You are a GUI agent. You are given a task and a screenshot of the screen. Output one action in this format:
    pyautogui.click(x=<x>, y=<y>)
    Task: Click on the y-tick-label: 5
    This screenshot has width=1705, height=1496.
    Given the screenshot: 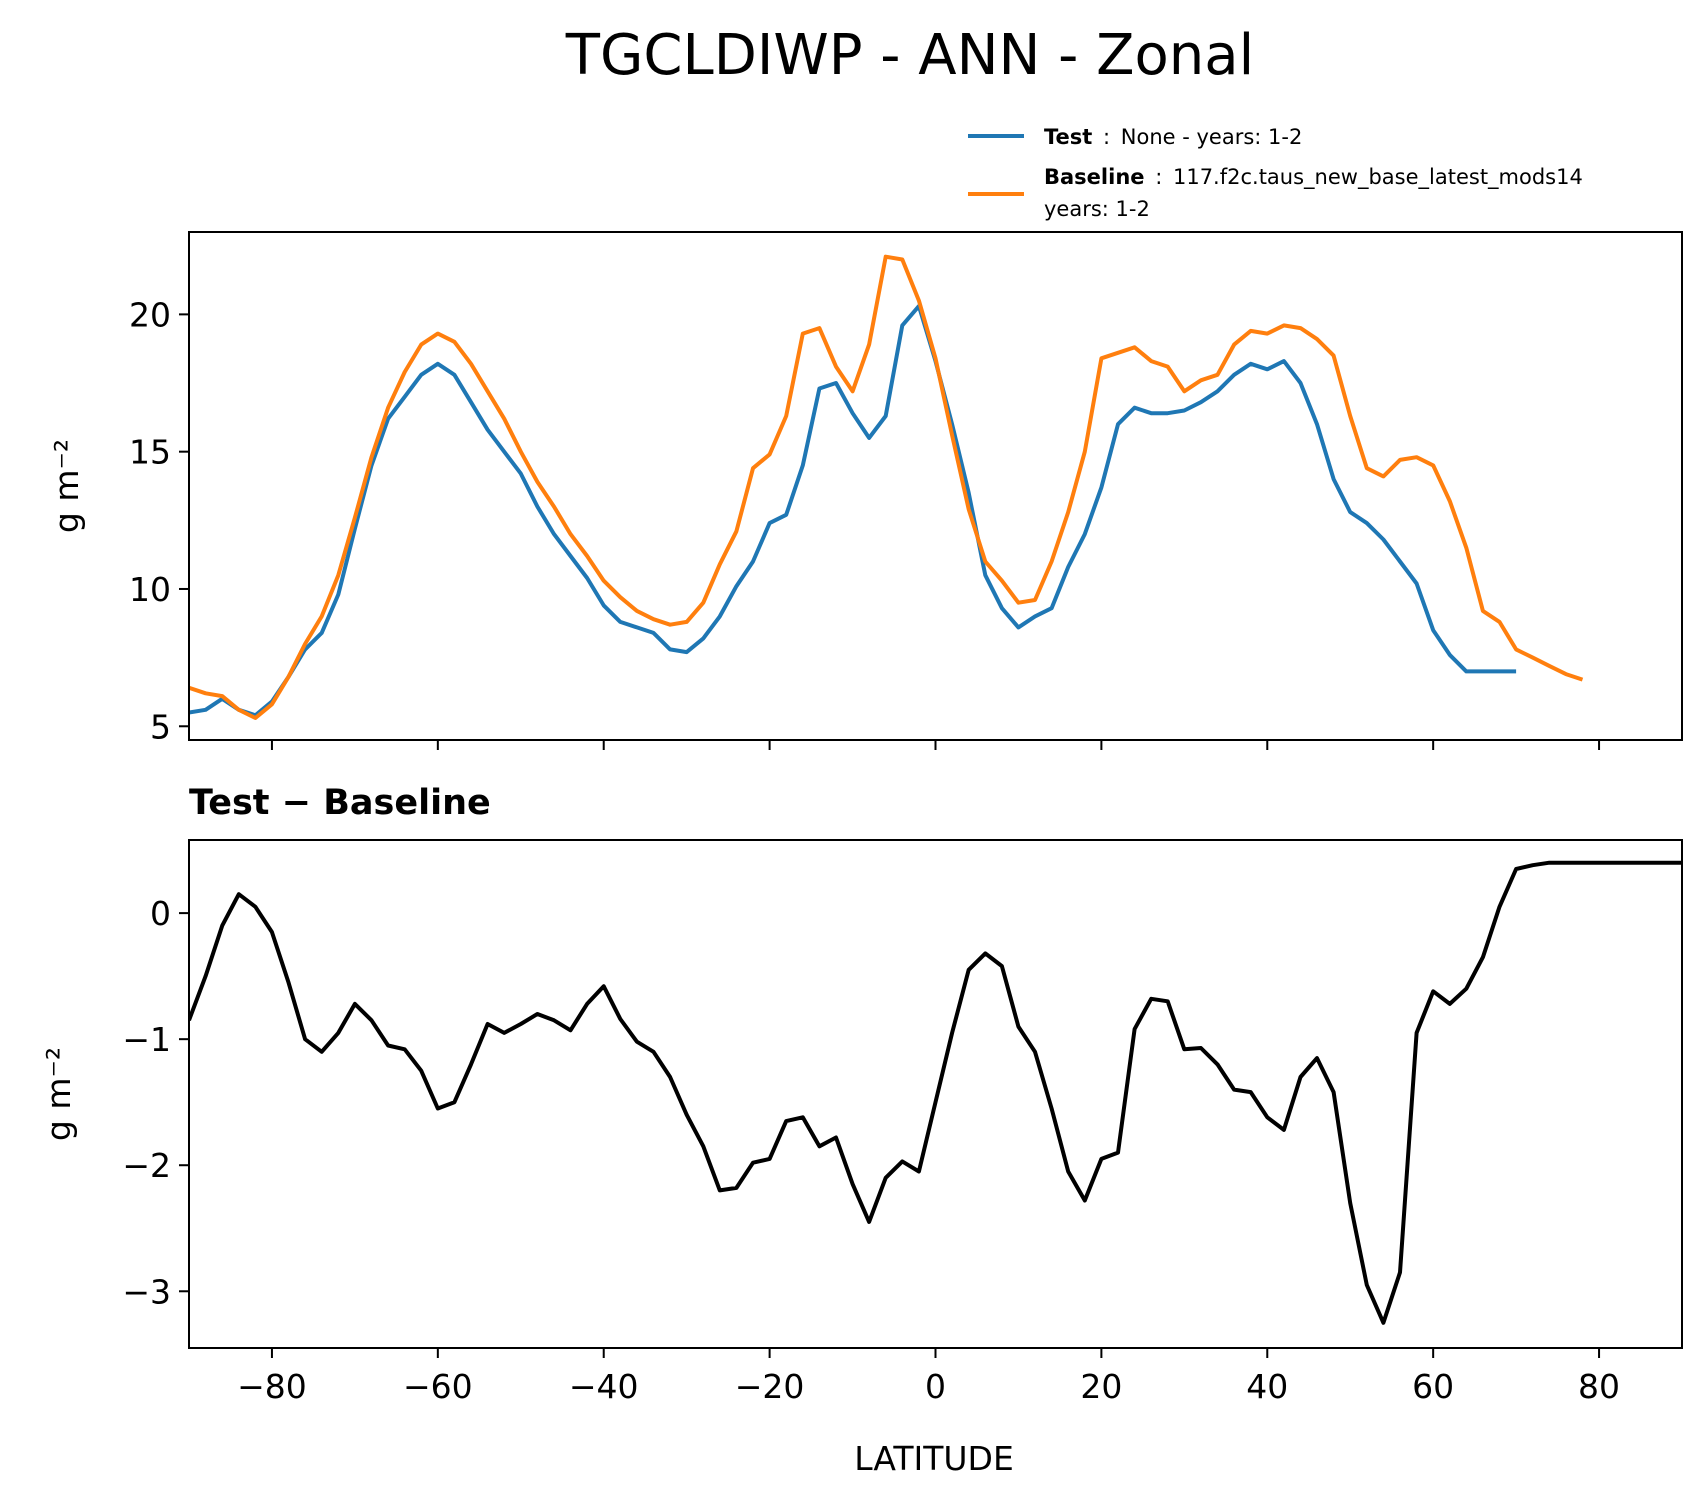 What is the action you would take?
    pyautogui.click(x=160, y=726)
    